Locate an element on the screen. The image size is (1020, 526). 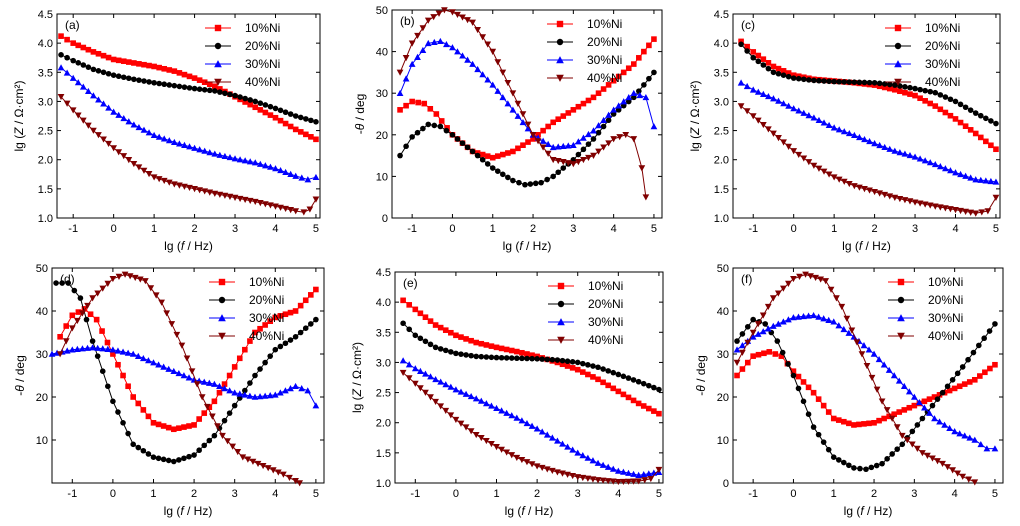
legend-entry: 10%Ni is located at coordinates (242, 28).